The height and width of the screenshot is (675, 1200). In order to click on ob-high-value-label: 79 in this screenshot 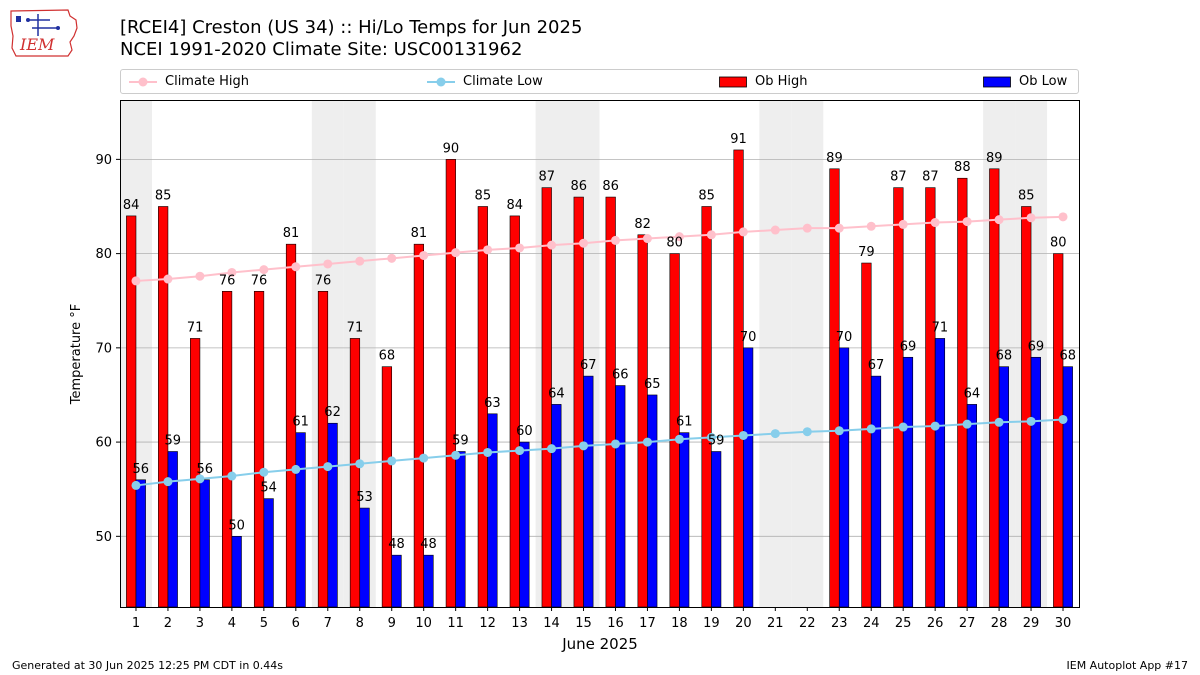, I will do `click(866, 252)`.